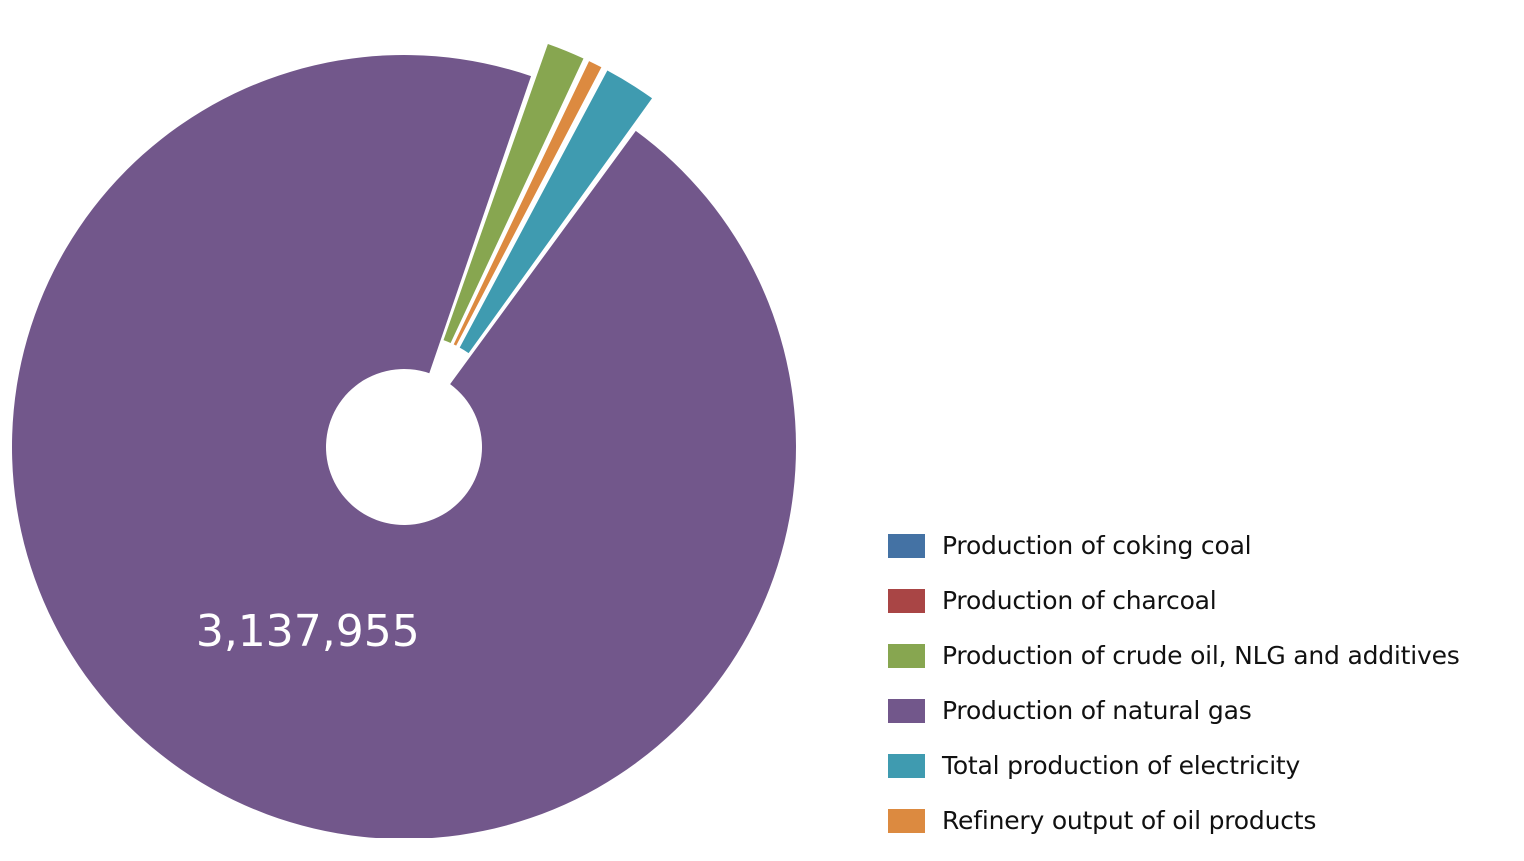  What do you see at coordinates (1079, 600) in the screenshot?
I see `legend-label: Production of charcoal` at bounding box center [1079, 600].